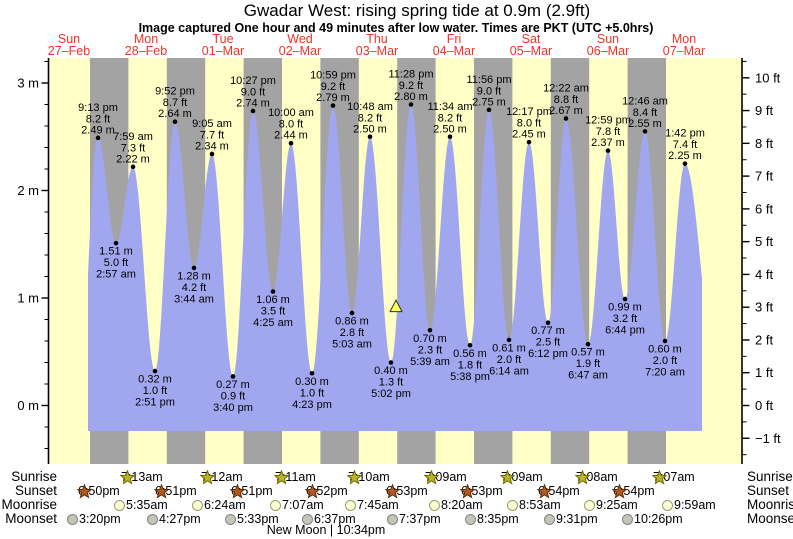 This screenshot has height=539, width=793. I want to click on high-tide-label: 11:28 pm, so click(410, 75).